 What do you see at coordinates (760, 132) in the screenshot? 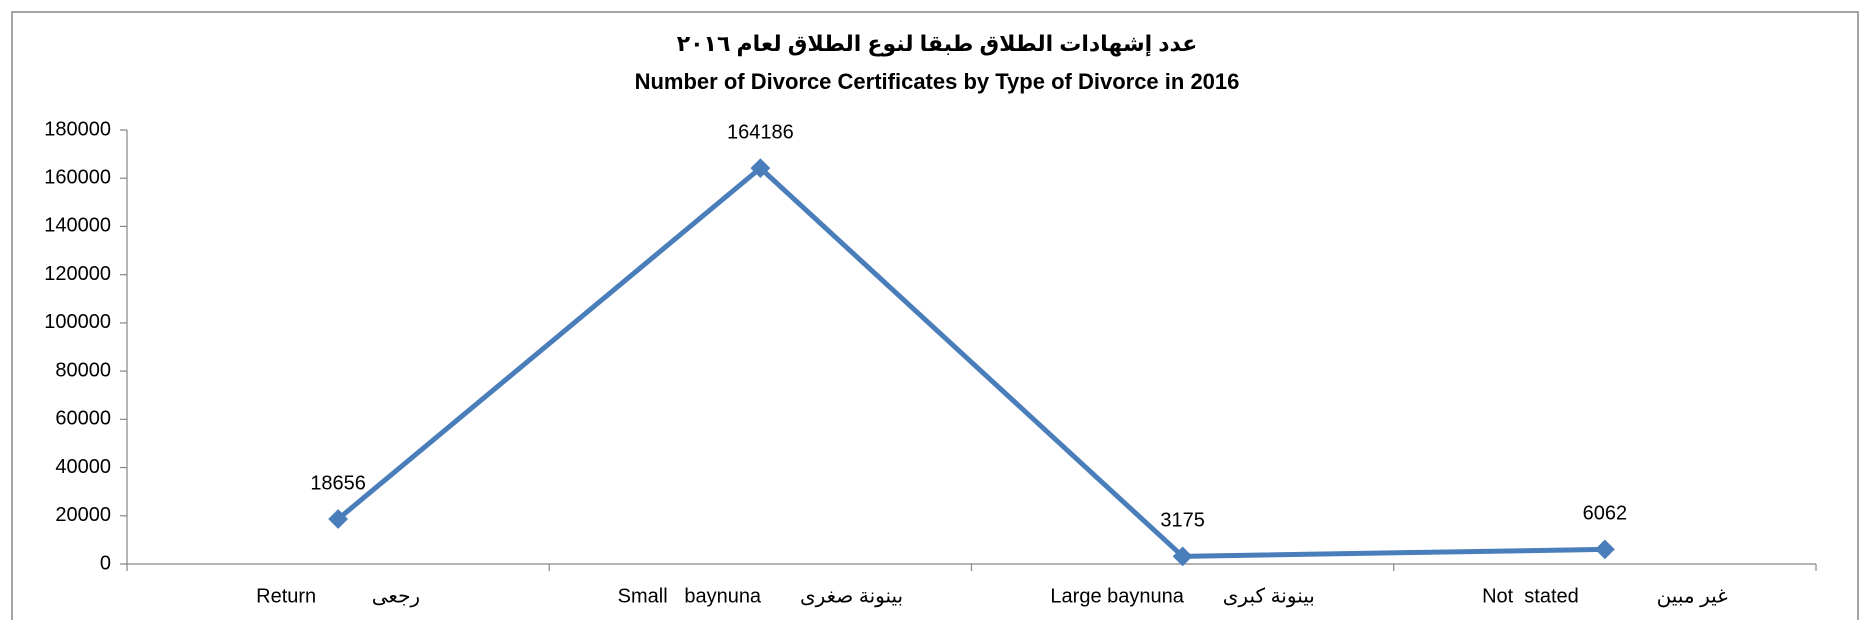
I see `data-label: 164186` at bounding box center [760, 132].